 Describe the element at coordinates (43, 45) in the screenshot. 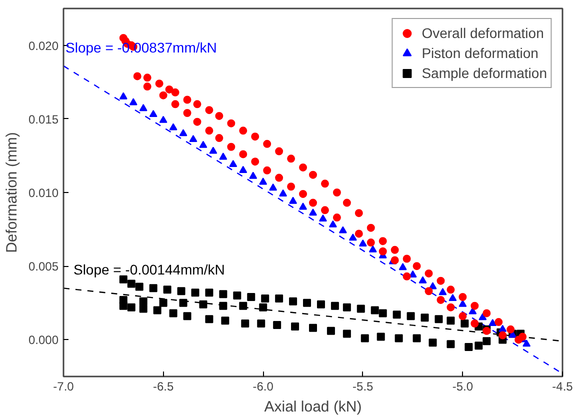

I see `y-tick-label: 0.020` at that location.